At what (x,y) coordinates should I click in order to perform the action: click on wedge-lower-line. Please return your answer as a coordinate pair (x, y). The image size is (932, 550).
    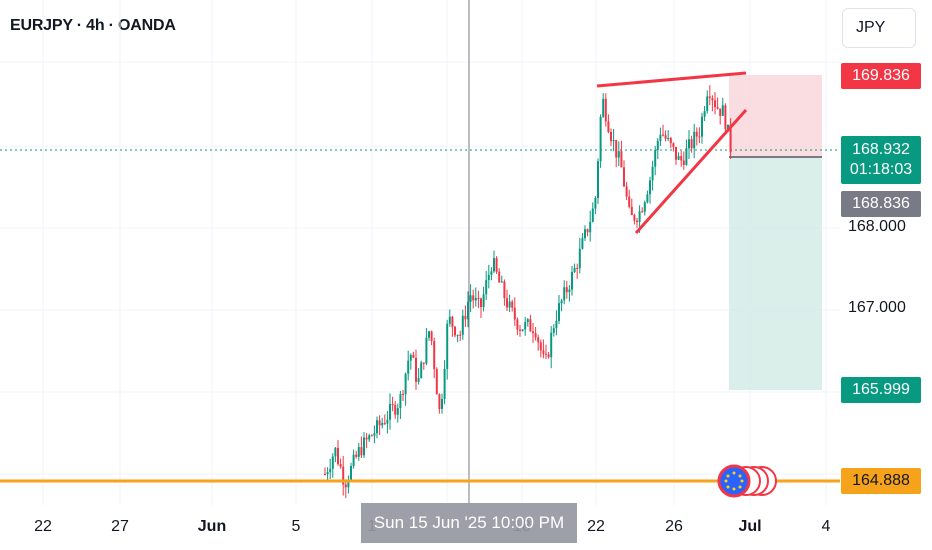
    Looking at the image, I should click on (691, 171).